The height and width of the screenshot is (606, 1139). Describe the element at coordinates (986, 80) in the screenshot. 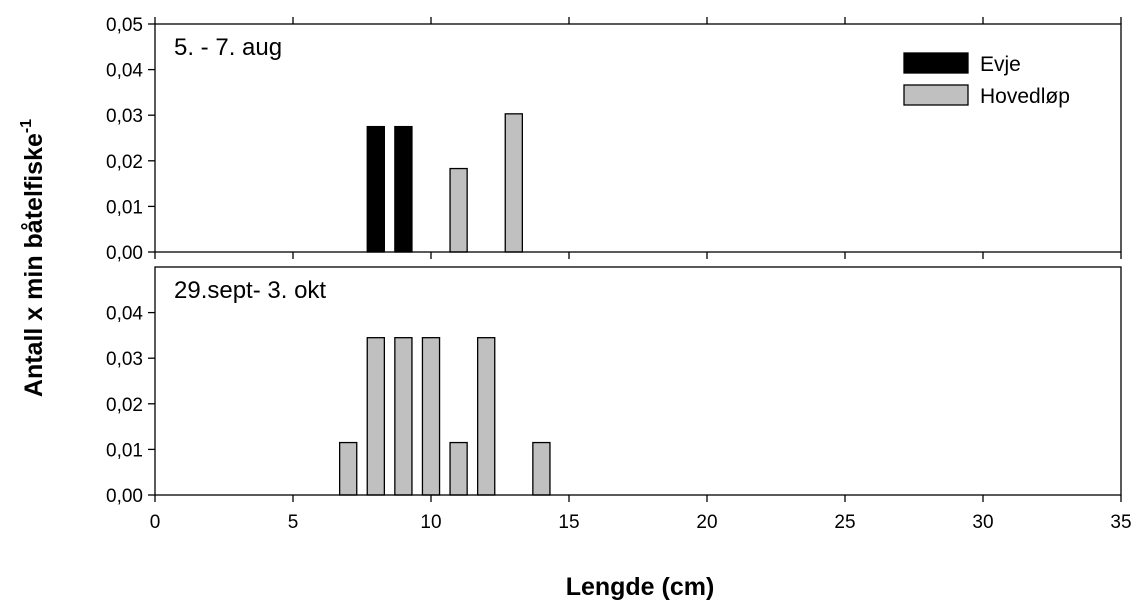

I see `legend: Evje Hovedløp` at that location.